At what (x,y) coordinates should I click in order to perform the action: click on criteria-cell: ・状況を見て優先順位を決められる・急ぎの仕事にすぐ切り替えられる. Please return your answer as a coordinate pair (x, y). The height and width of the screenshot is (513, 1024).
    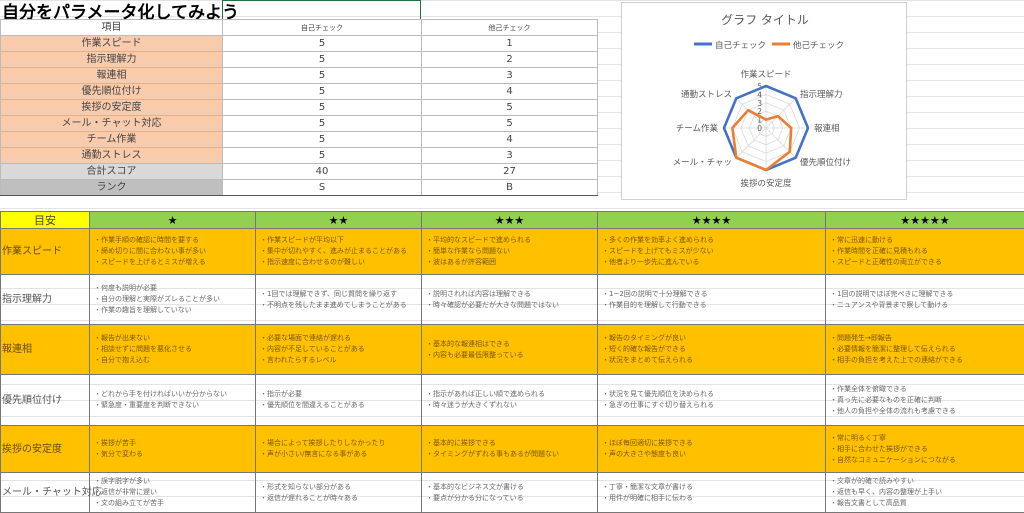
    Looking at the image, I should click on (712, 400).